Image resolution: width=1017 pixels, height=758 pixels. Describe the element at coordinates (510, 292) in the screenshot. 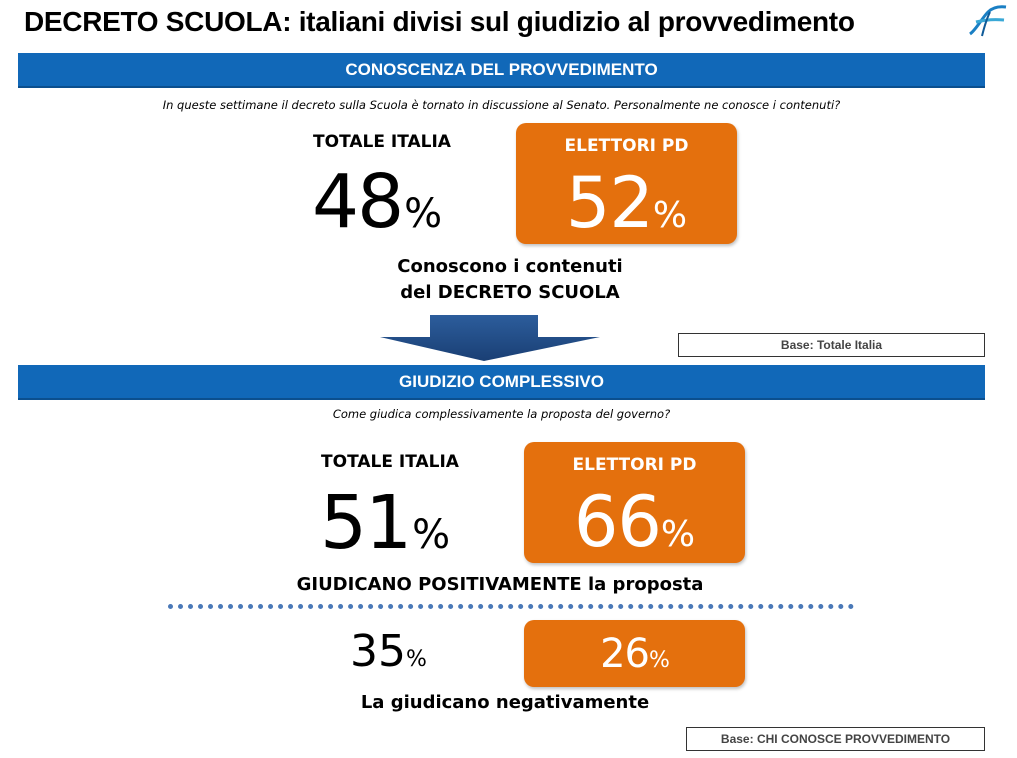

I see `caption-line: del DECRETO SCUOLA` at that location.